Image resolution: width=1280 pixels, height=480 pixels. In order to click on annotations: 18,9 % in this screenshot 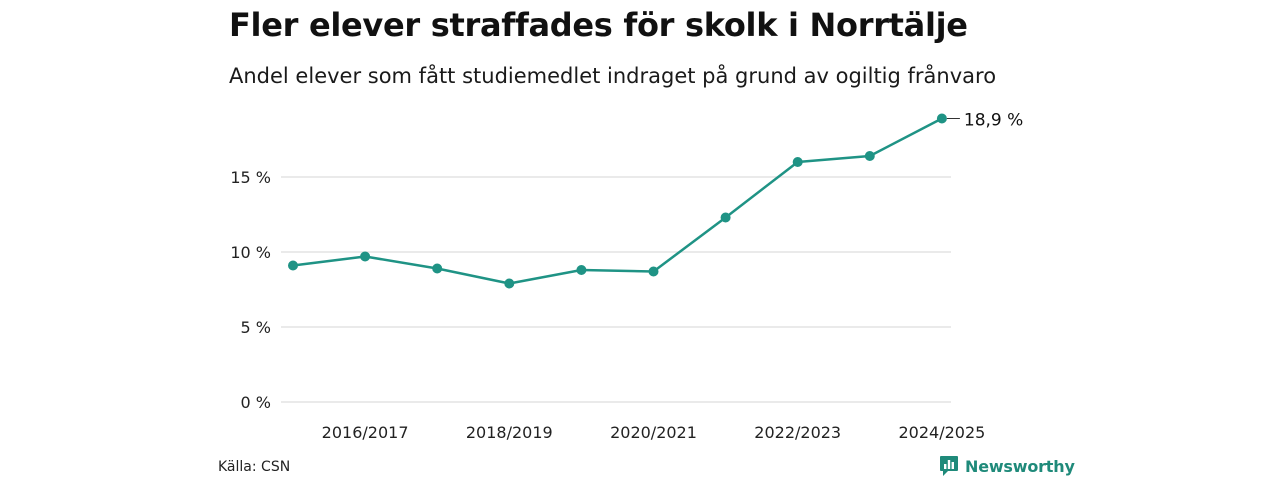, I will do `click(984, 121)`.